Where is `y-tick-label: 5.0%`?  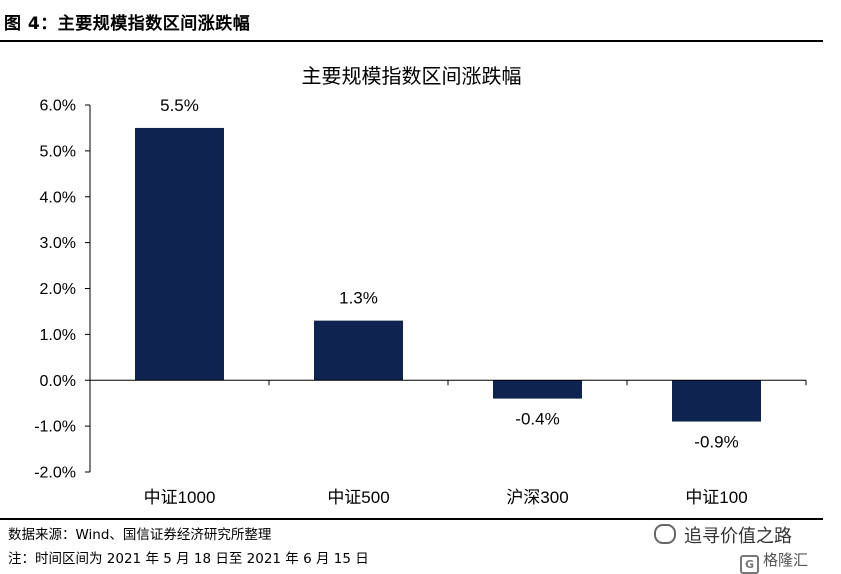 y-tick-label: 5.0% is located at coordinates (58, 151).